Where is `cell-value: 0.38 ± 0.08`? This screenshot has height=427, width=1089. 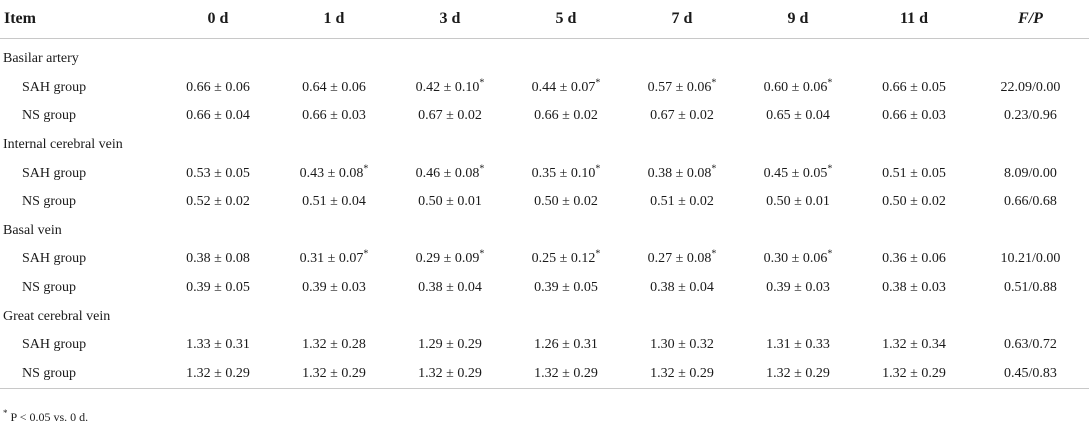 cell-value: 0.38 ± 0.08 is located at coordinates (218, 259).